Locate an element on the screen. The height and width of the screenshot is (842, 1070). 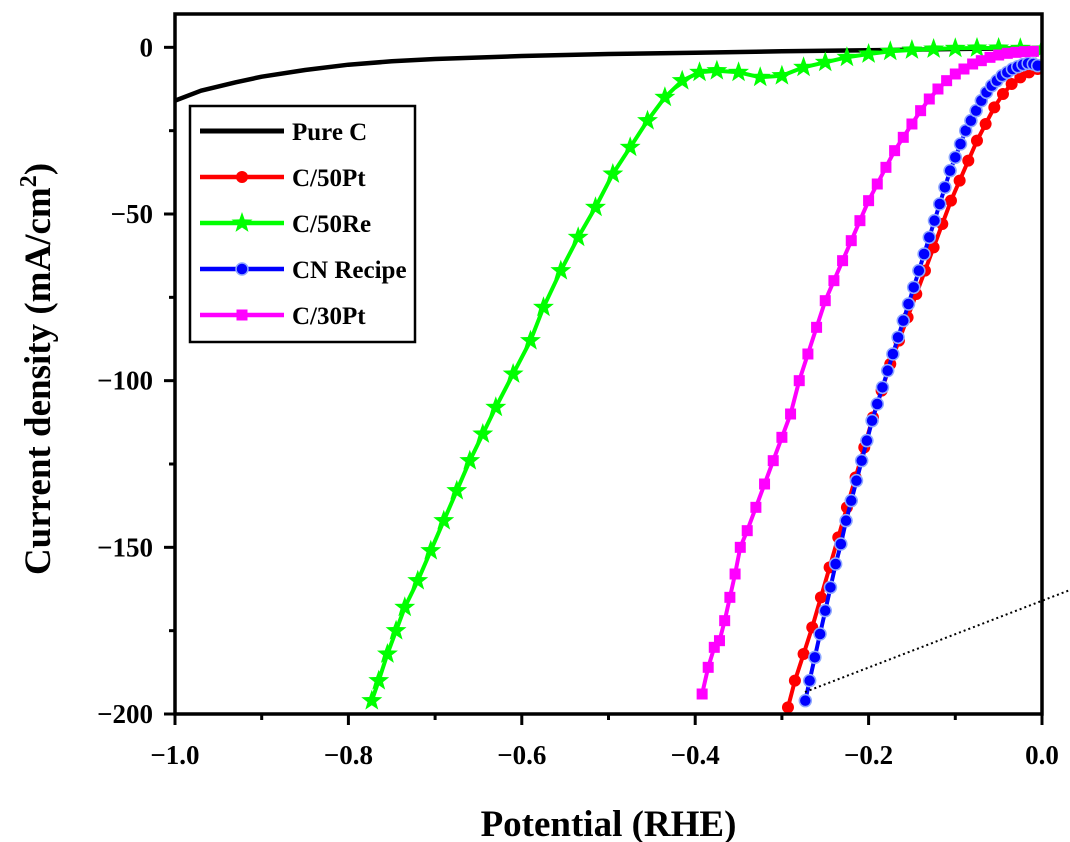
legend-item-c-30pt: C/30Pt is located at coordinates (283, 316).